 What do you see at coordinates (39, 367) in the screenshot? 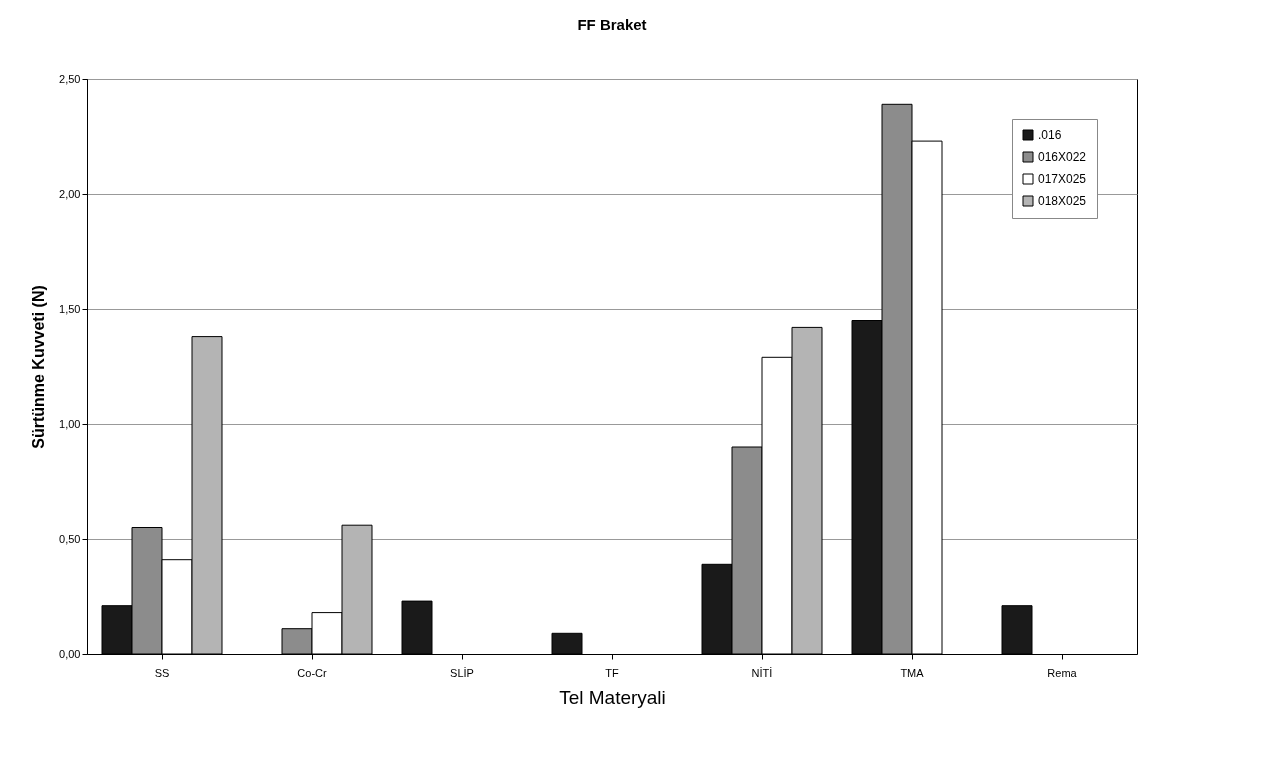
I see `y-axis-title: Sürtünme Kuvveti (N)` at bounding box center [39, 367].